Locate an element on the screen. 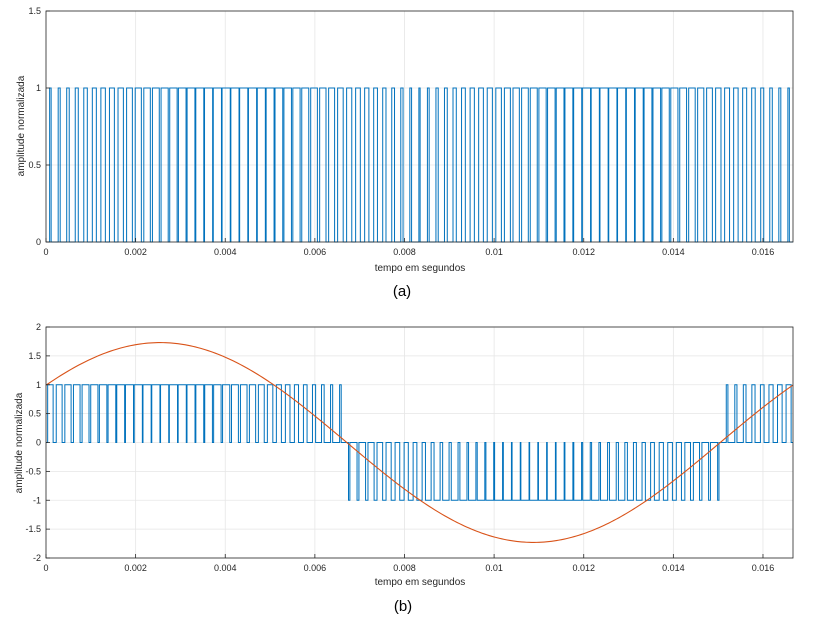 The image size is (831, 620). plot-b-ytick-label: -2 is located at coordinates (37, 558).